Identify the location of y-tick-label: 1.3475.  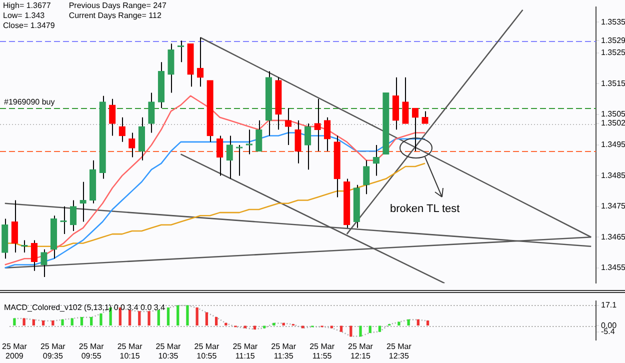
(613, 206).